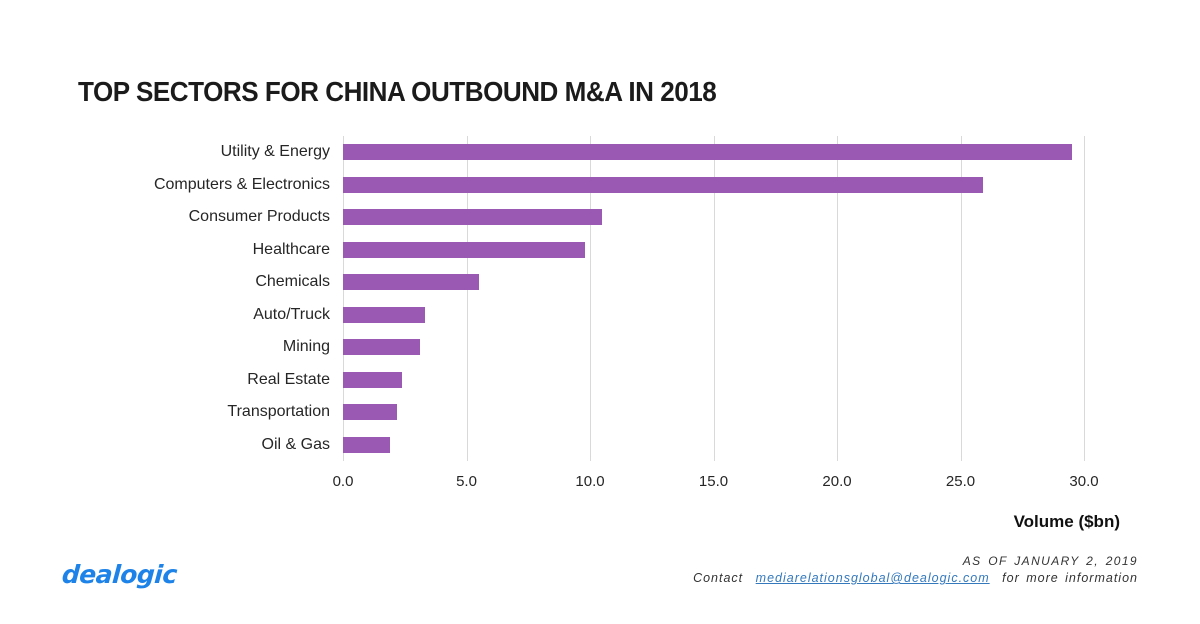  I want to click on category-label: Auto/Truck, so click(291, 314).